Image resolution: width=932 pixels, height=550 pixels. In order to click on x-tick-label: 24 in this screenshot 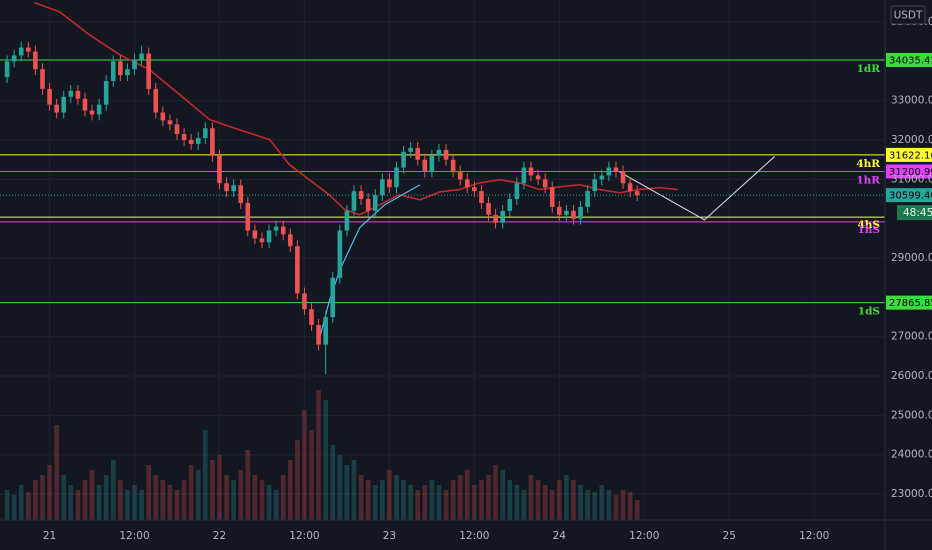, I will do `click(560, 536)`.